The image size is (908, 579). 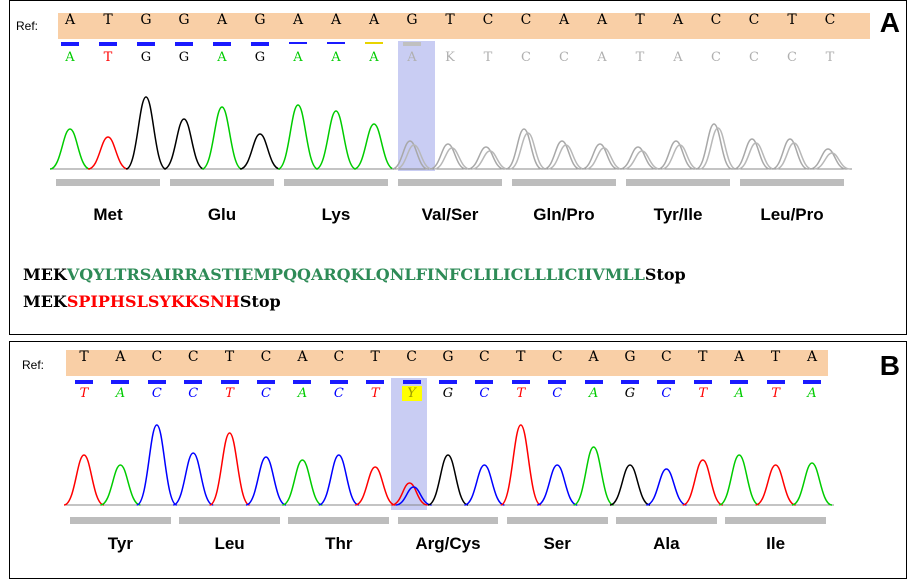 I want to click on amino-acid-label: Tyr, so click(x=120, y=543).